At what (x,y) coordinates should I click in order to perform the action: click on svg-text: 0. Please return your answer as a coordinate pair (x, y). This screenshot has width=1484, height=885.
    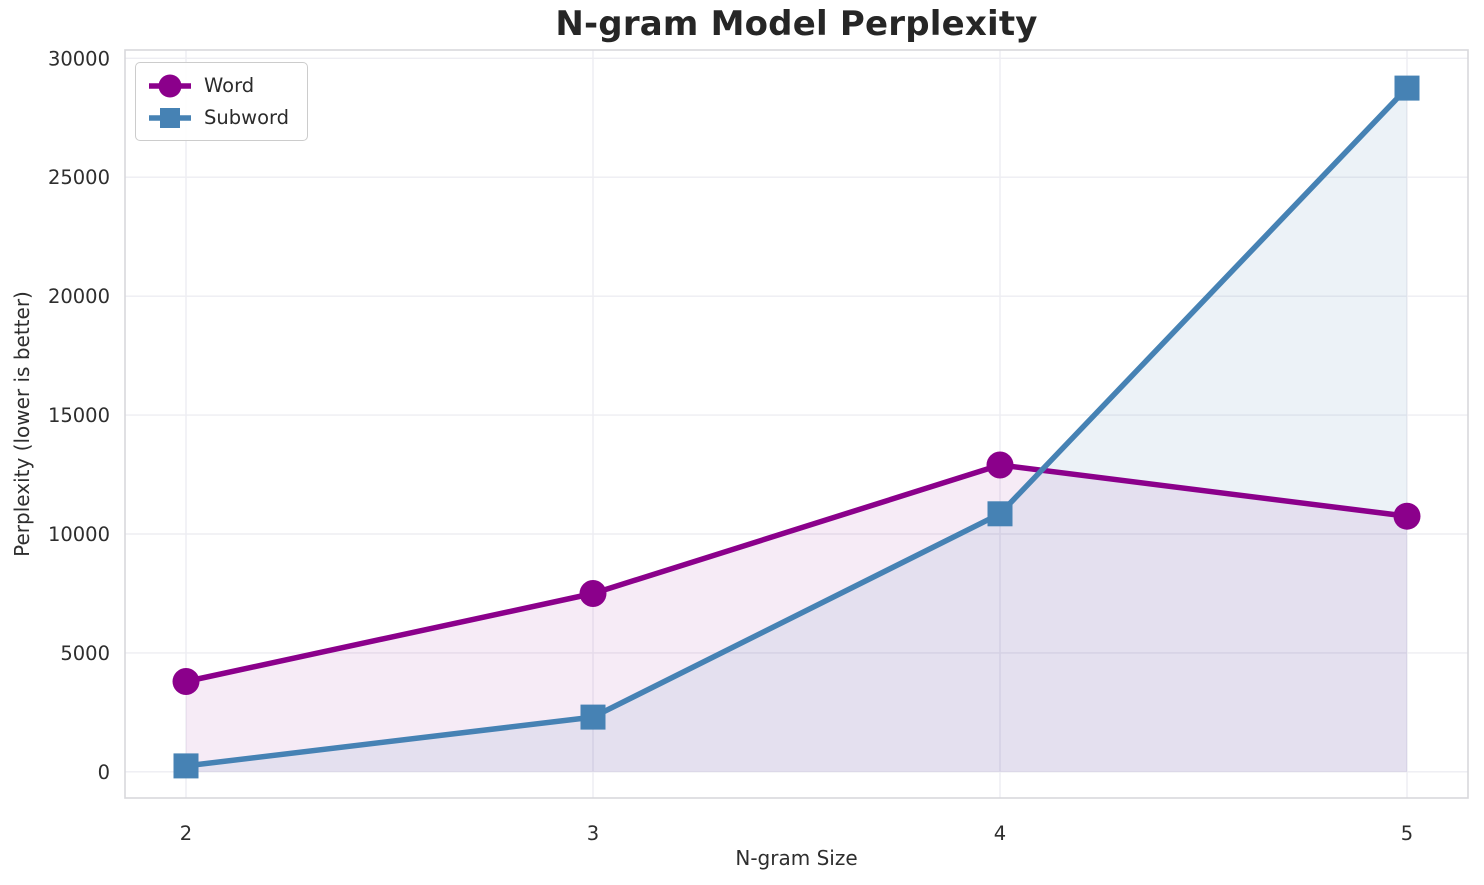
    Looking at the image, I should click on (104, 772).